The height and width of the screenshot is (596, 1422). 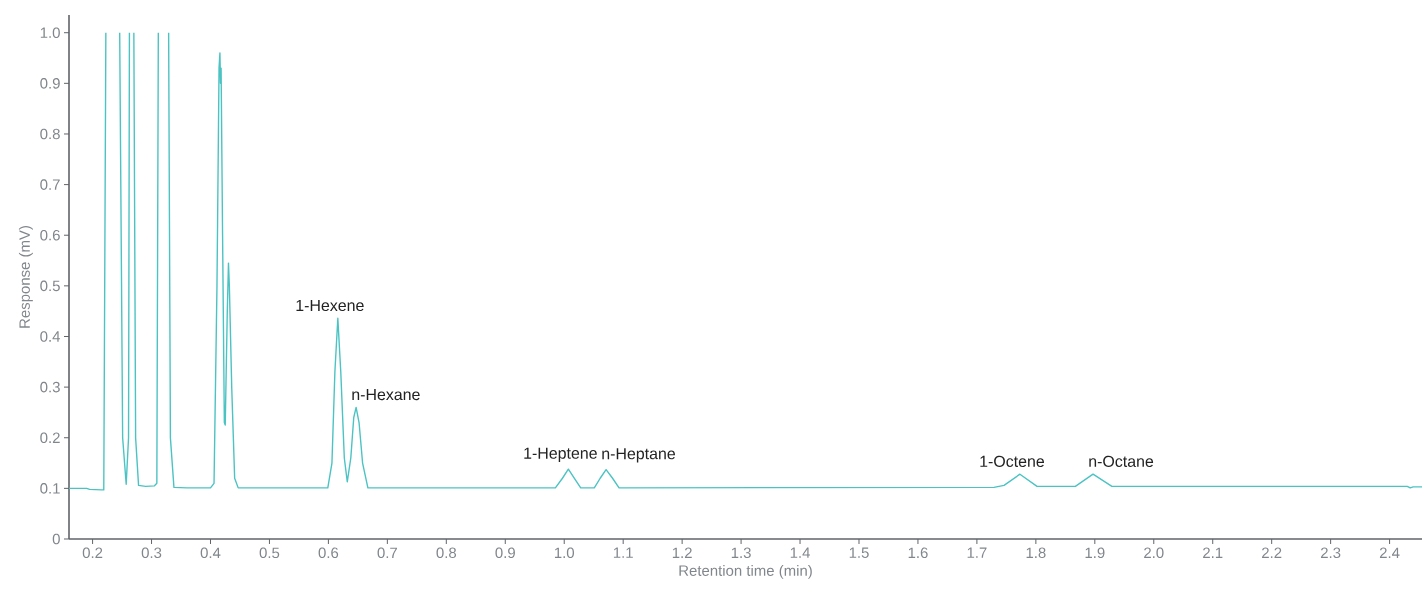 I want to click on x-tick-label: 2.1, so click(x=1213, y=552).